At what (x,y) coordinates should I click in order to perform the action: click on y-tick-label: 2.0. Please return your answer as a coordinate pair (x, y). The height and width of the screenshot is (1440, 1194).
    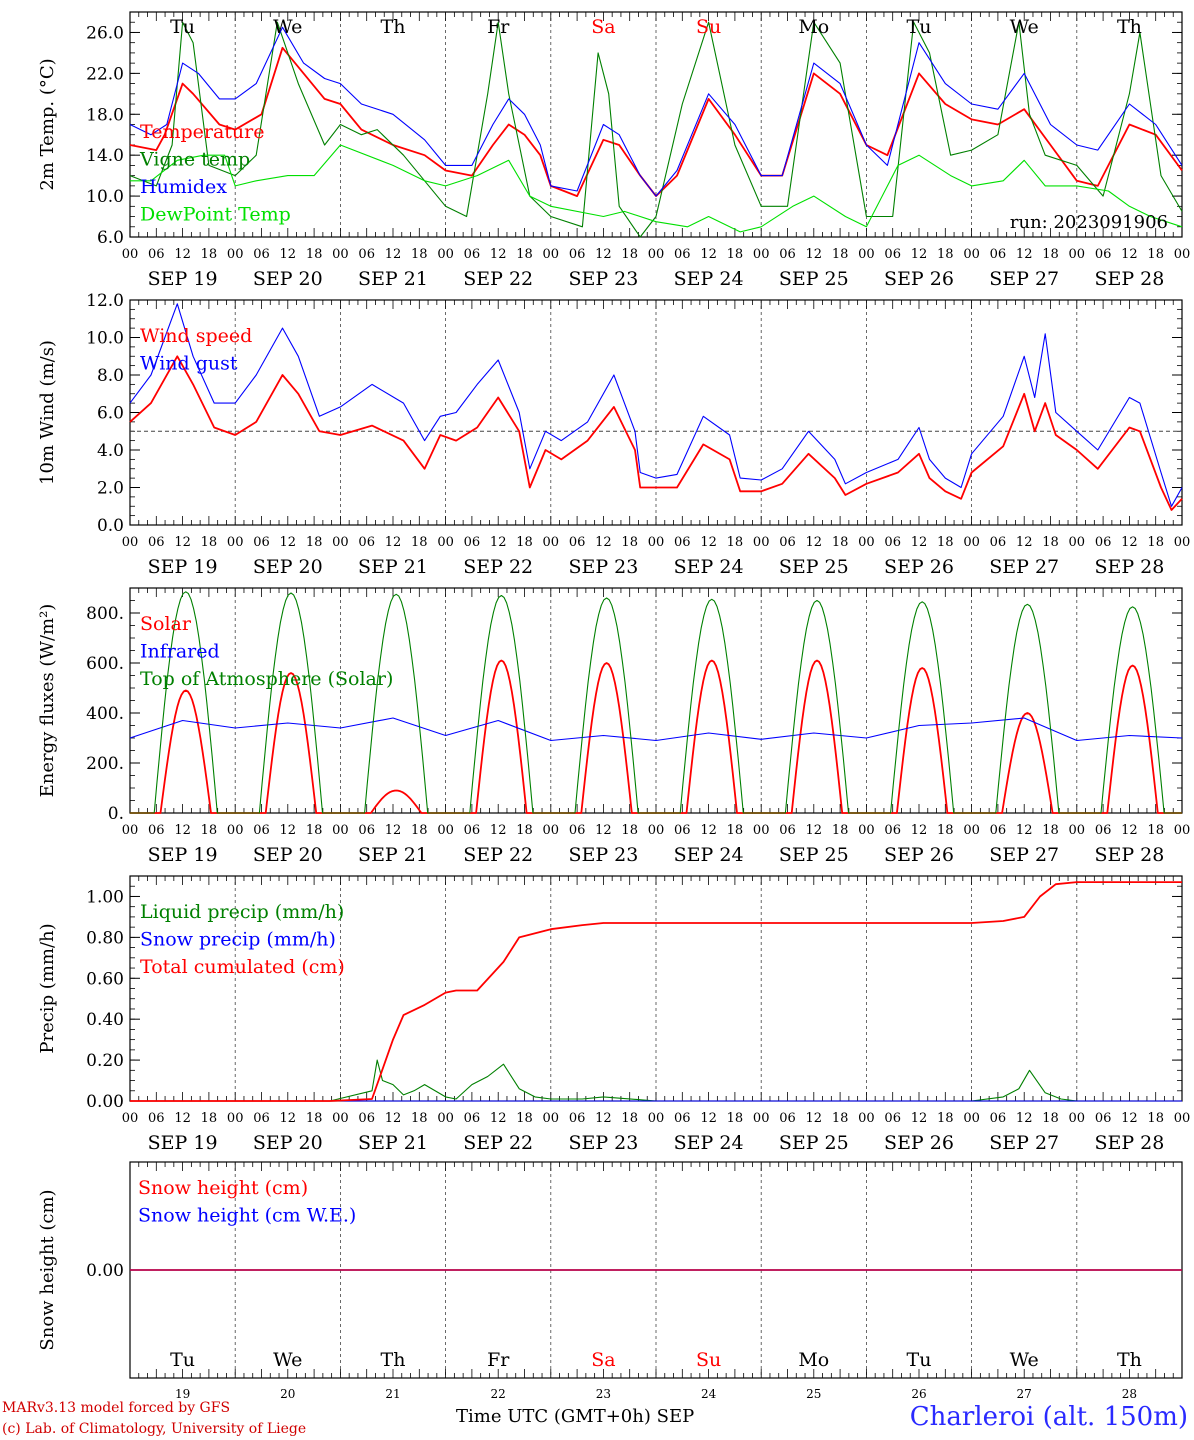
    Looking at the image, I should click on (110, 489).